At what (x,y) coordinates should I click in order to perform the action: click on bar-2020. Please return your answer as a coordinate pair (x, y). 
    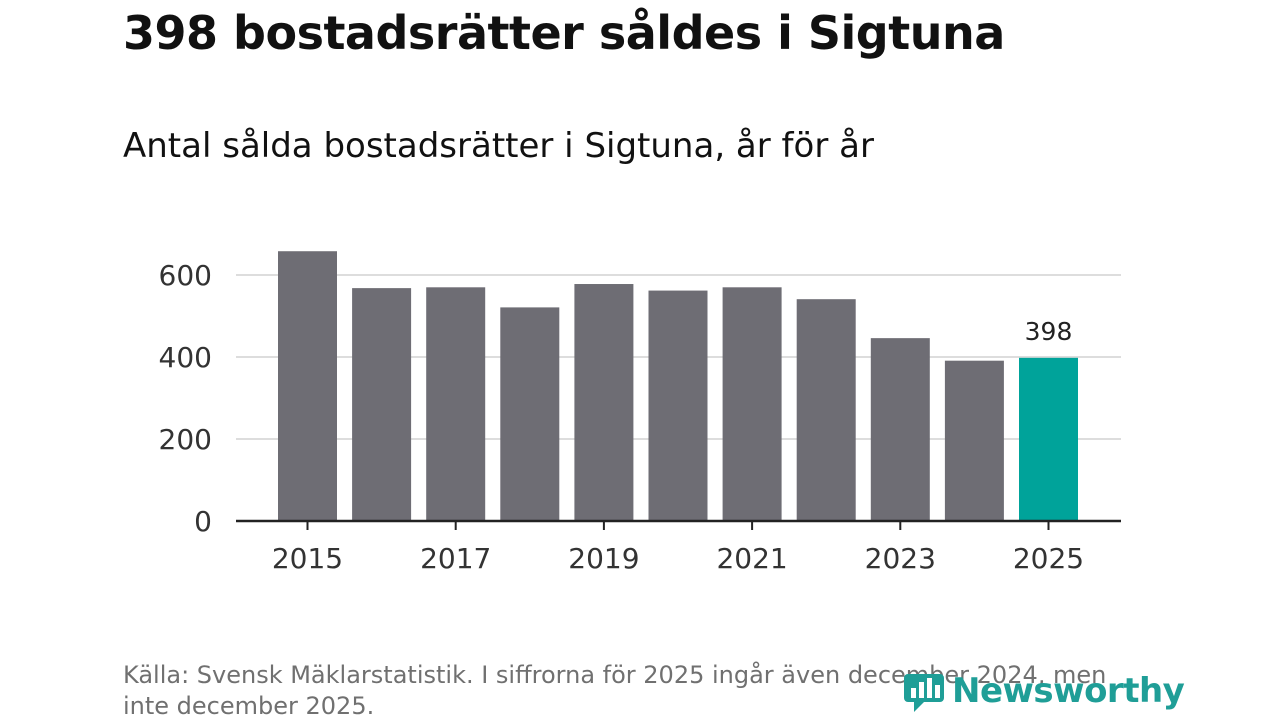
    Looking at the image, I should click on (678, 405).